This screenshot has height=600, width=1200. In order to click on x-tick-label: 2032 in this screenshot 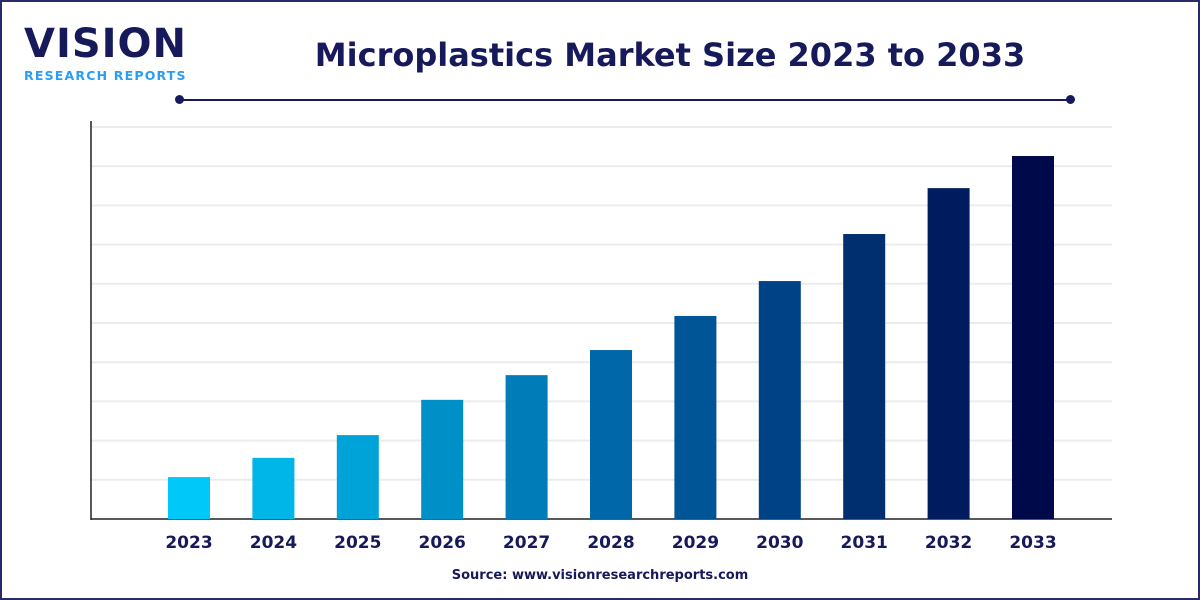, I will do `click(948, 543)`.